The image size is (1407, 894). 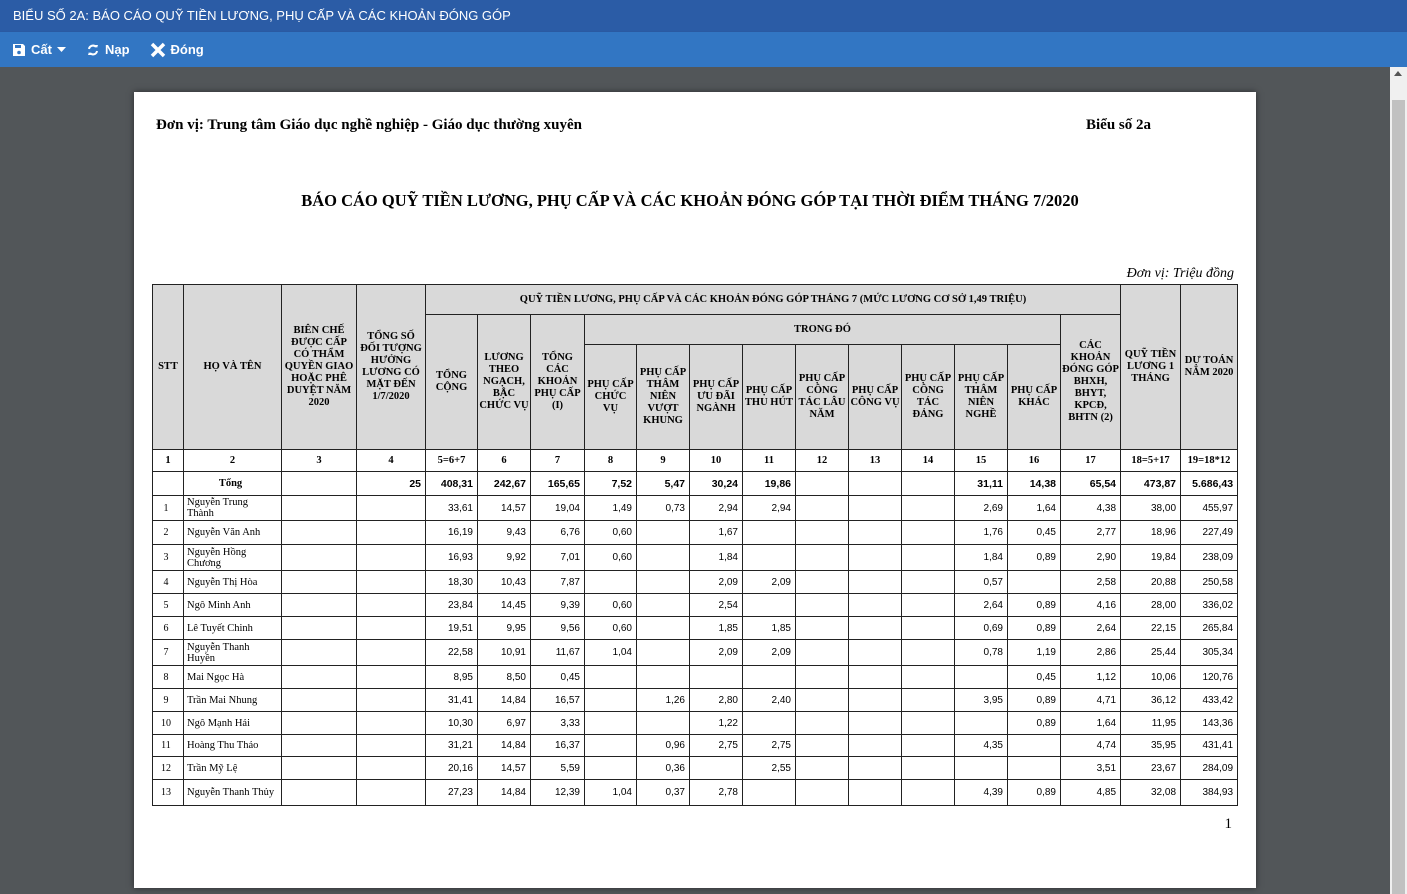 What do you see at coordinates (504, 483) in the screenshot?
I see `cell-col-6: 242,67` at bounding box center [504, 483].